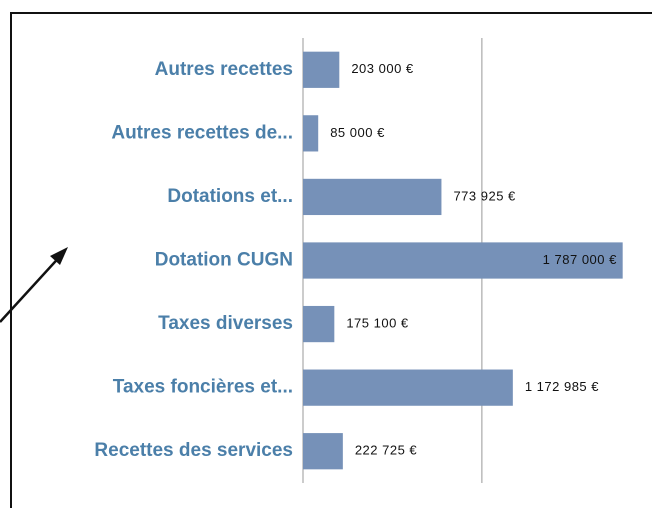  I want to click on arrow-shaft, so click(32, 287).